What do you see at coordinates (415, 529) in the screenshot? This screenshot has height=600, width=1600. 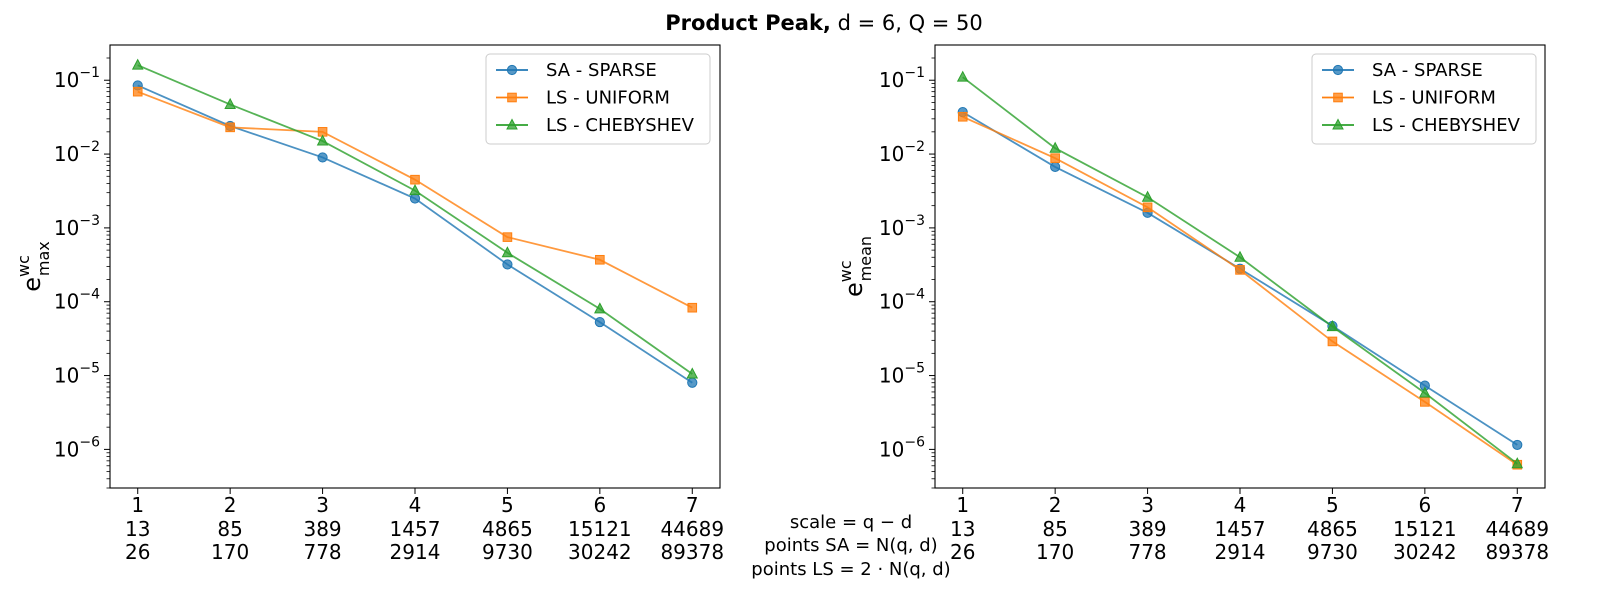 I see `x-tick-points-sa: 1457` at bounding box center [415, 529].